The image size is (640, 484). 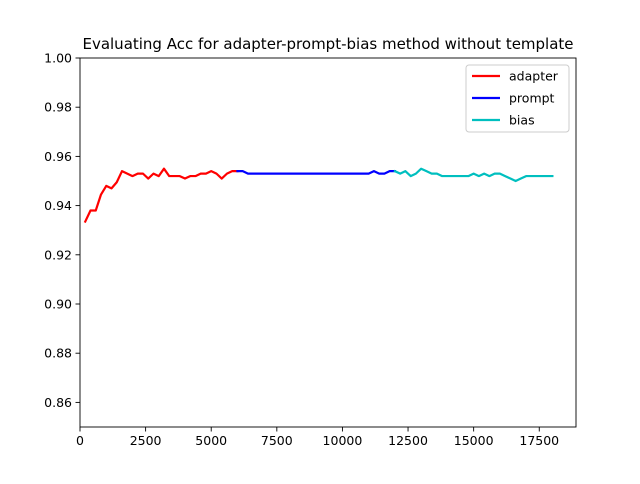 What do you see at coordinates (211, 440) in the screenshot?
I see `x-tick-label: 5000` at bounding box center [211, 440].